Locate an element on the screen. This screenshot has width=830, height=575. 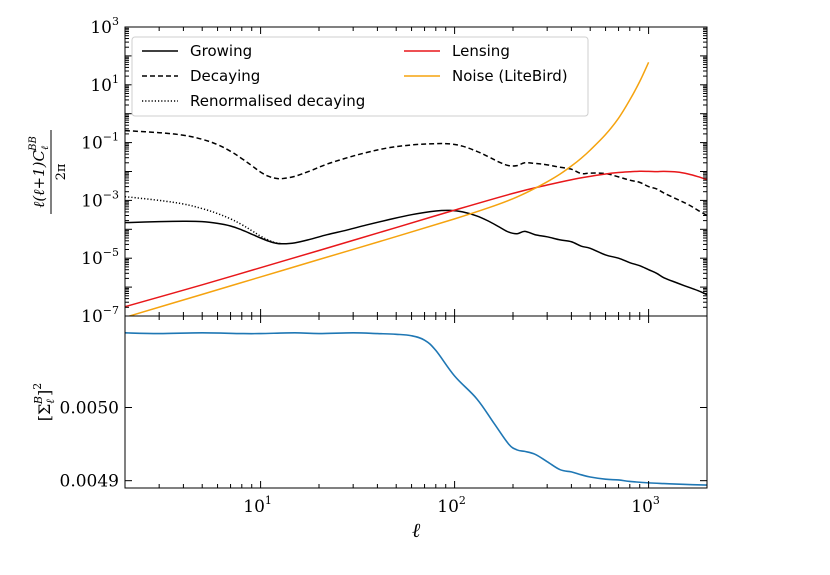
top-ylabel-denominator: 2π is located at coordinates (61, 171).